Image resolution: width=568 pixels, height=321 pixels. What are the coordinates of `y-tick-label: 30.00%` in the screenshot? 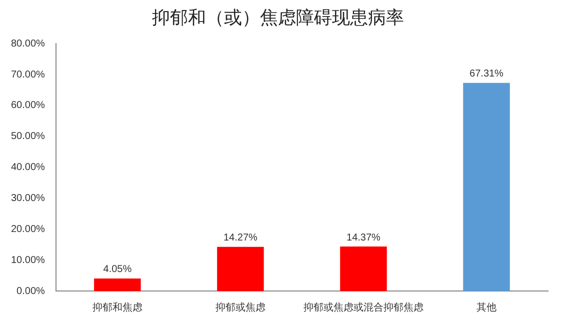 It's located at (28, 198).